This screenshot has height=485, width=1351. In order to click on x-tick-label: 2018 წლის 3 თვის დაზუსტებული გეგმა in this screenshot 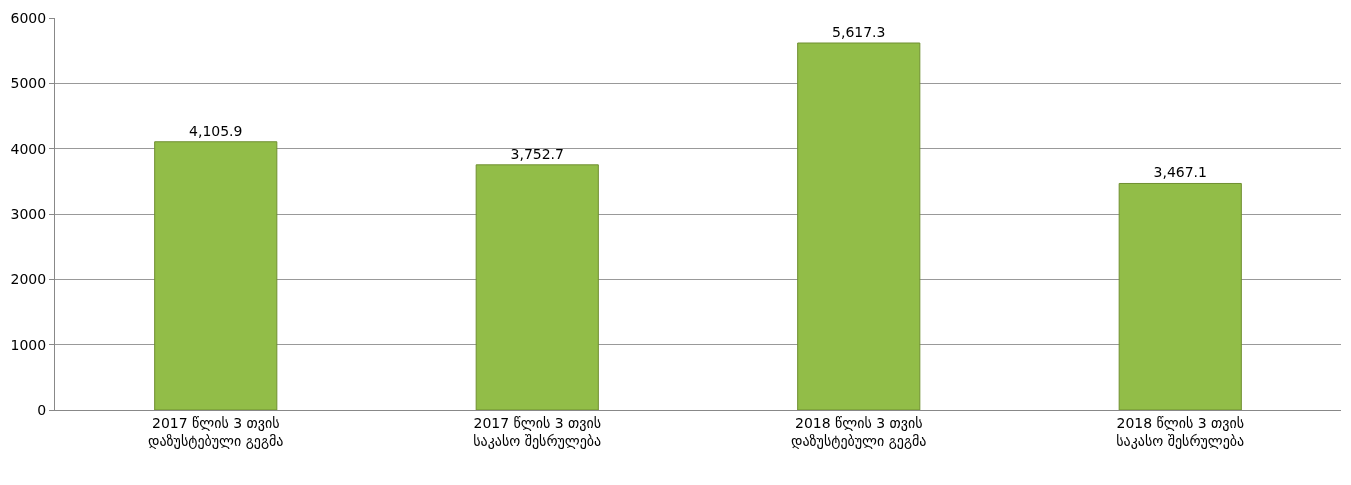, I will do `click(859, 431)`.